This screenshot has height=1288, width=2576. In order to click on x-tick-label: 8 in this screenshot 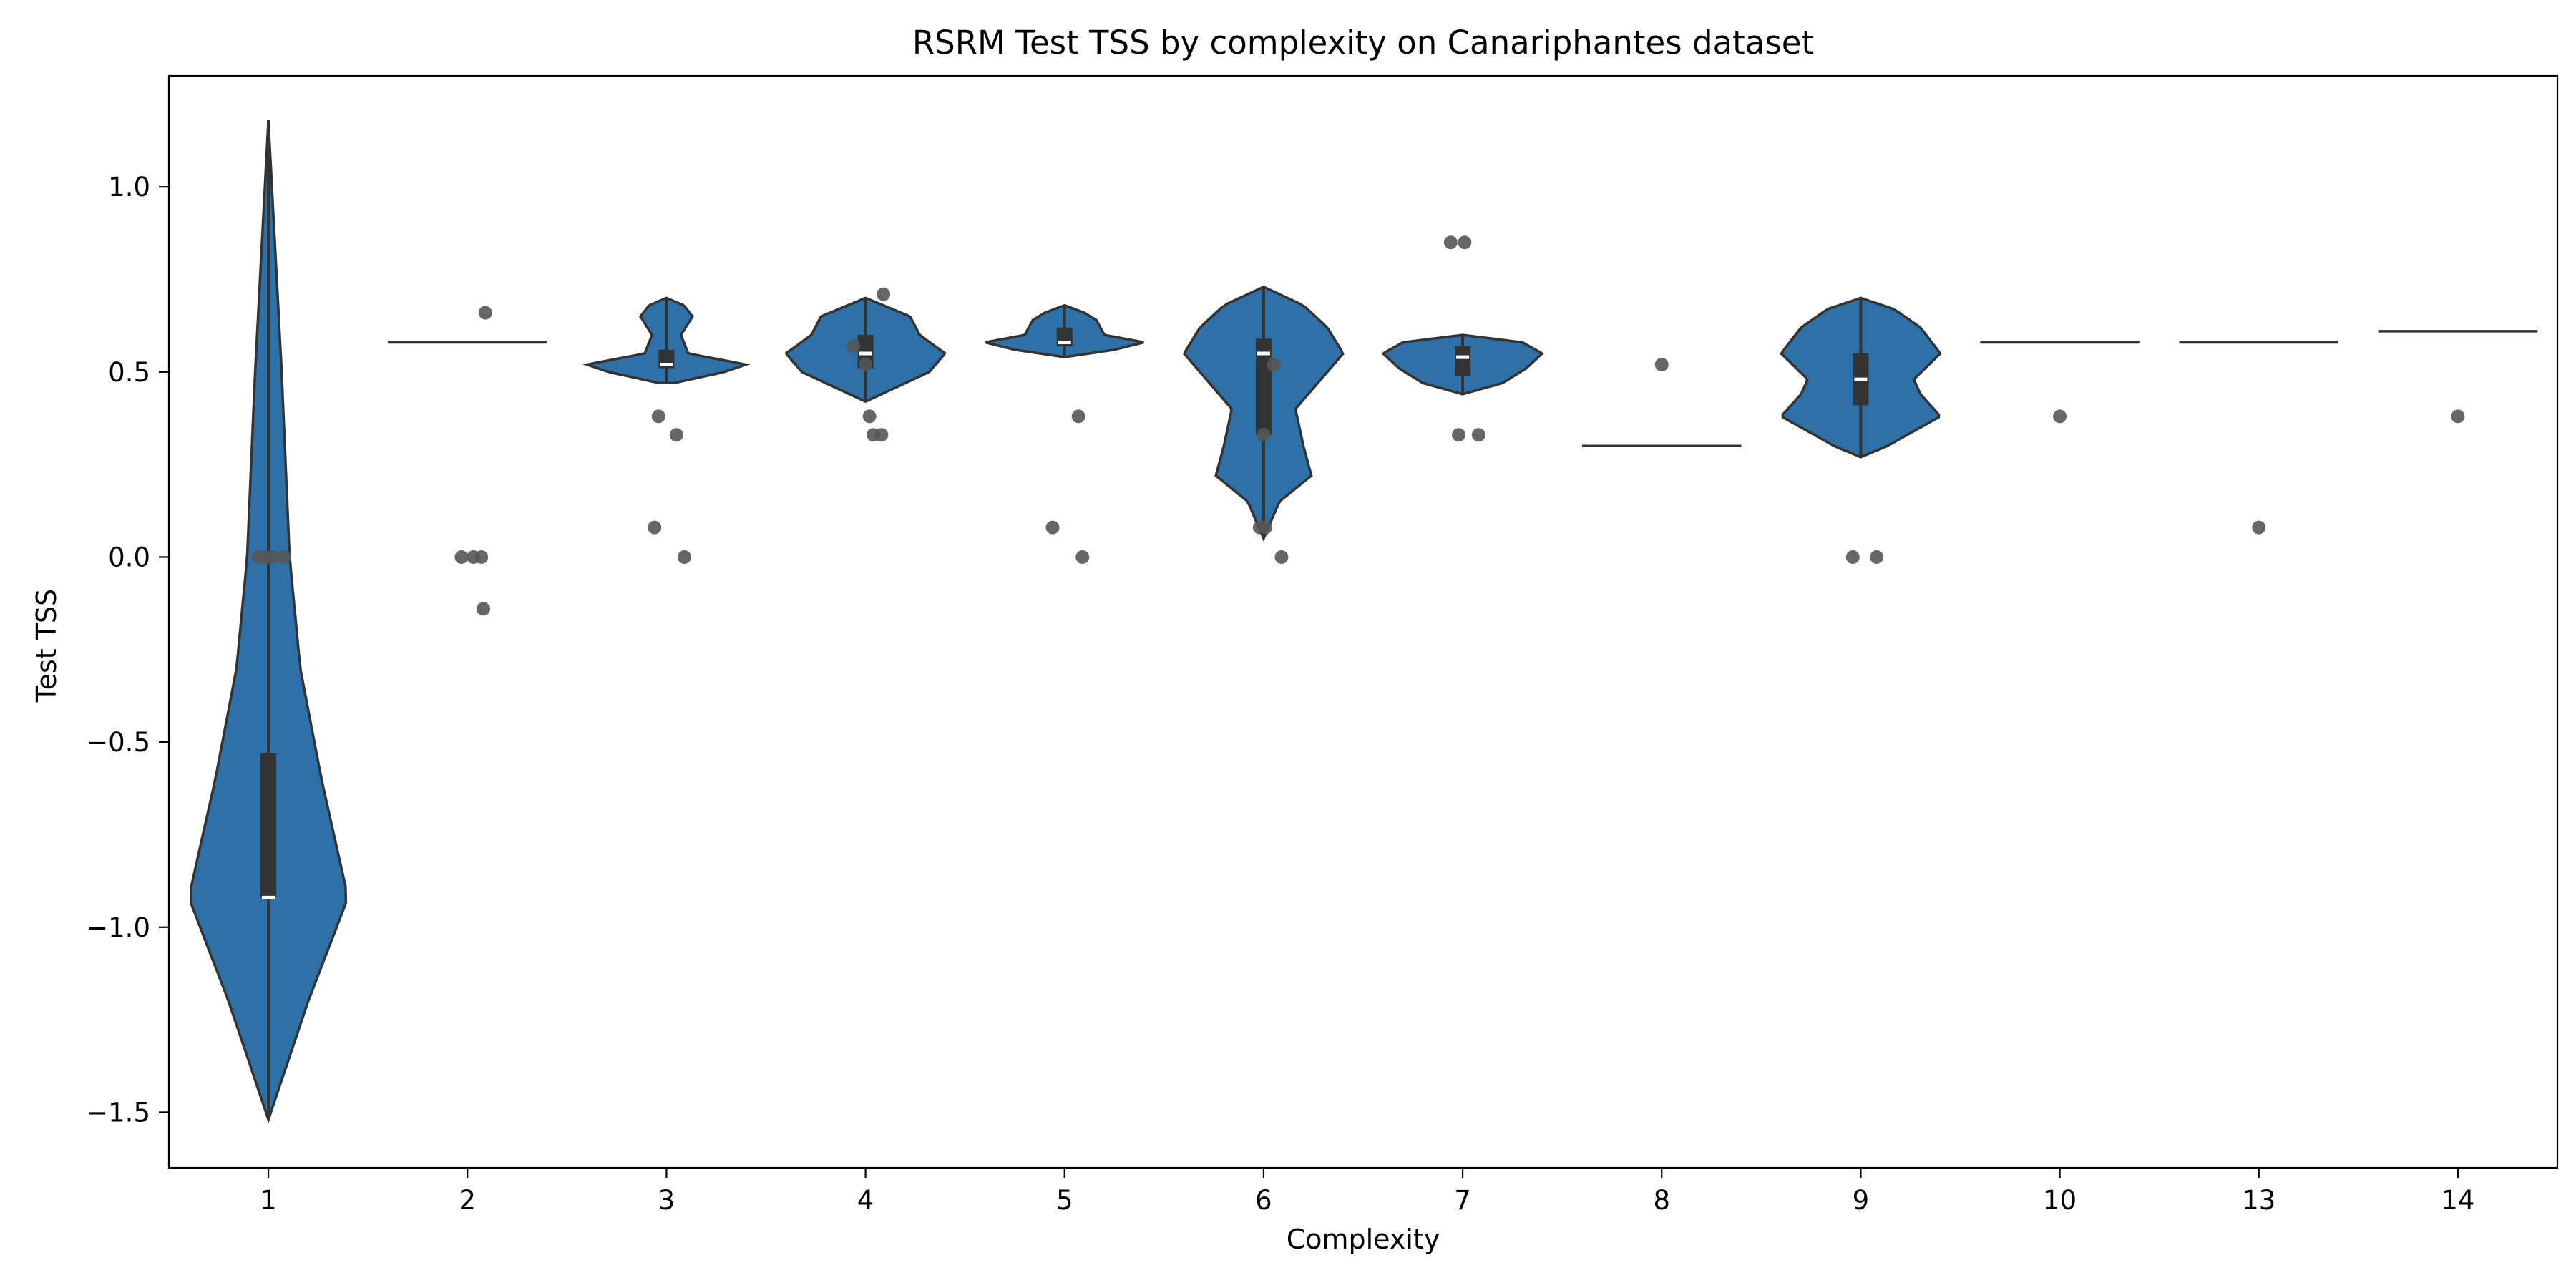, I will do `click(1661, 1200)`.